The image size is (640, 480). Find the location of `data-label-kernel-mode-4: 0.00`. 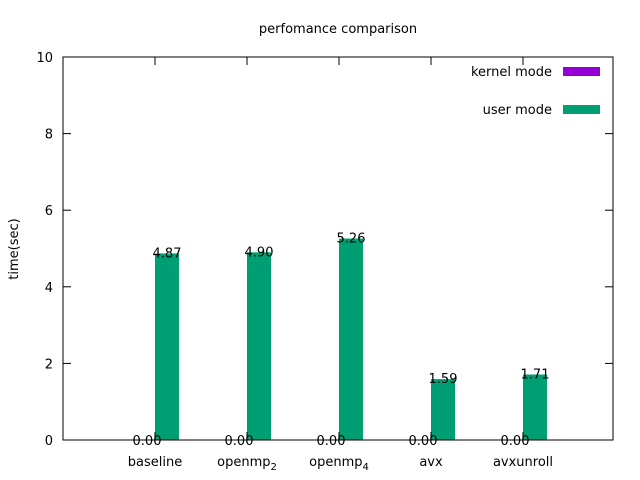

data-label-kernel-mode-4: 0.00 is located at coordinates (515, 441).